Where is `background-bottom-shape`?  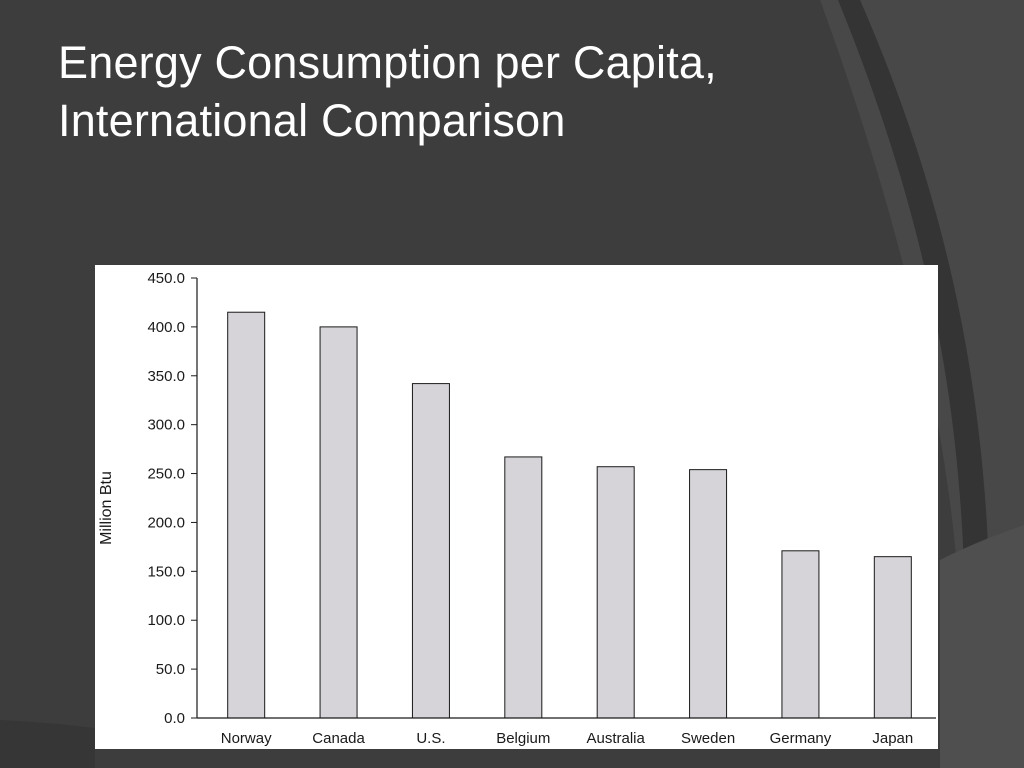
background-bottom-shape is located at coordinates (47, 744).